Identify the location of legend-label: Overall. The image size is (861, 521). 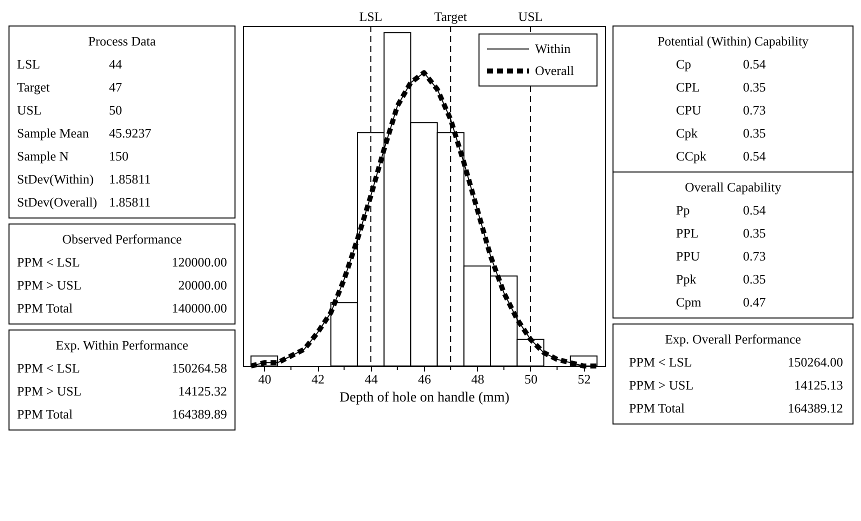
(554, 70).